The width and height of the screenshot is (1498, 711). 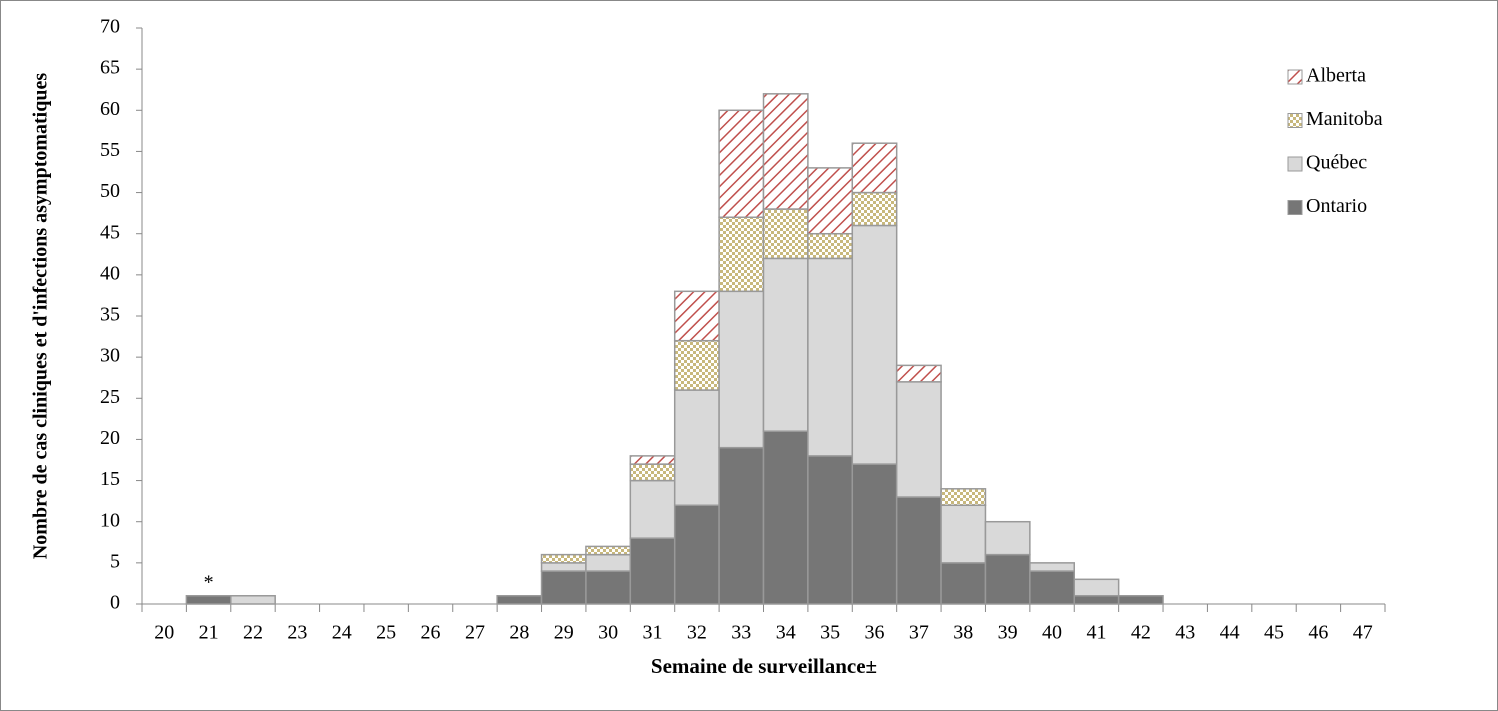 I want to click on x-tick-label: 29, so click(x=564, y=633).